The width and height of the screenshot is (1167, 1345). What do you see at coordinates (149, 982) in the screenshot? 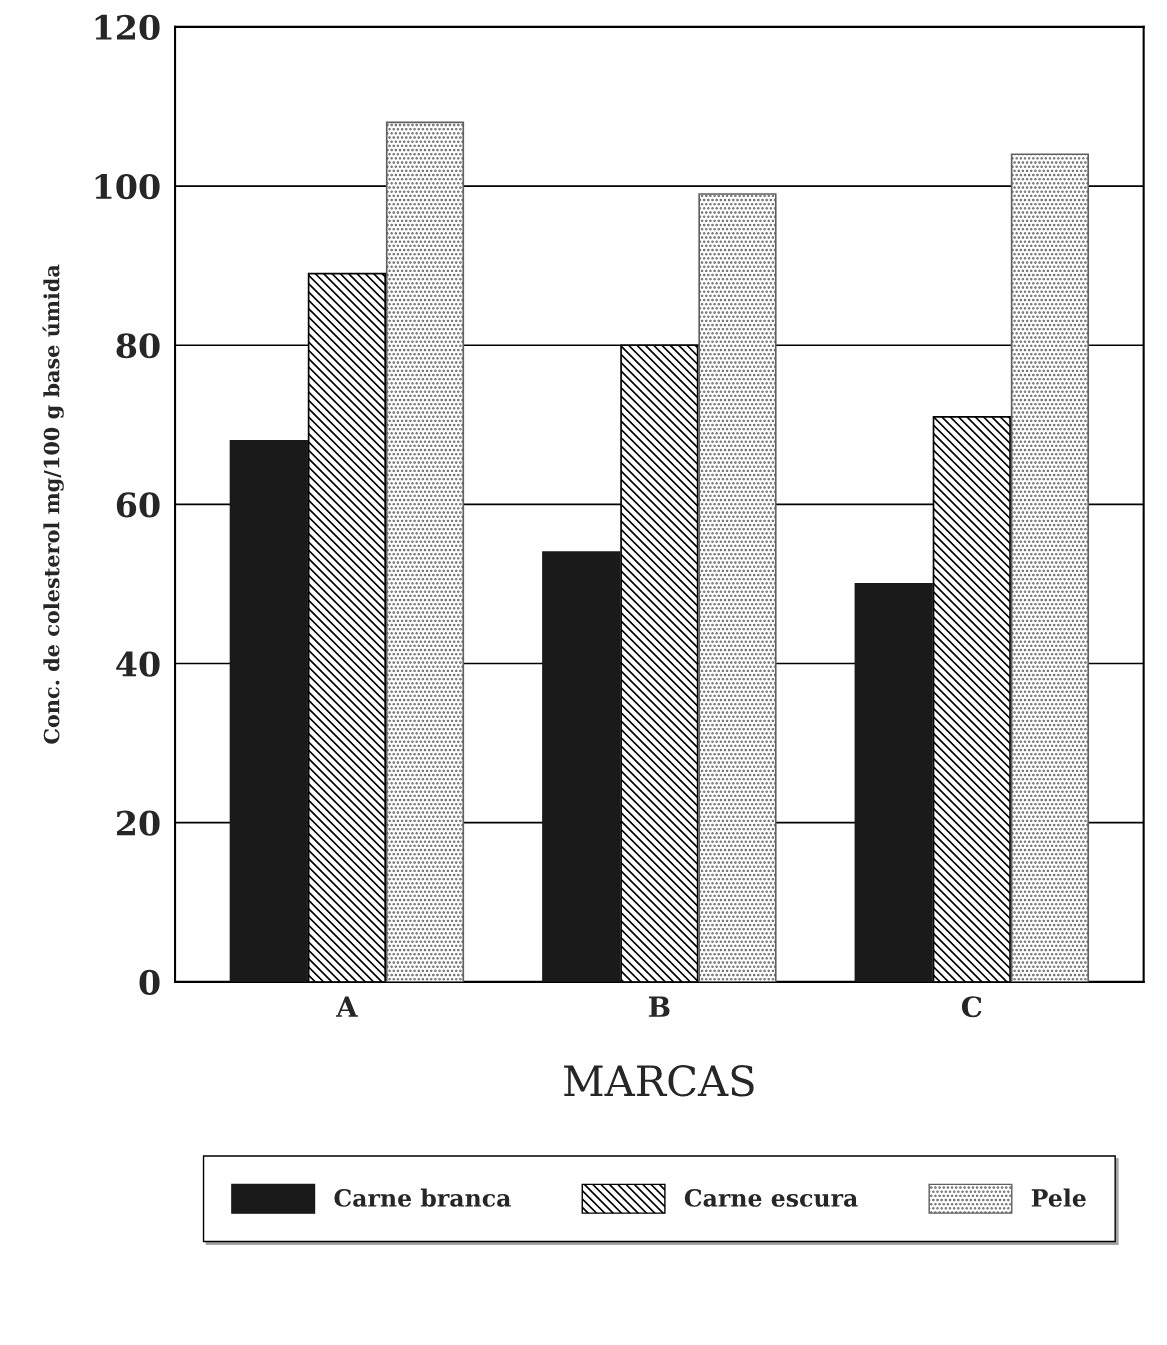
I see `y-tick-label: 0` at bounding box center [149, 982].